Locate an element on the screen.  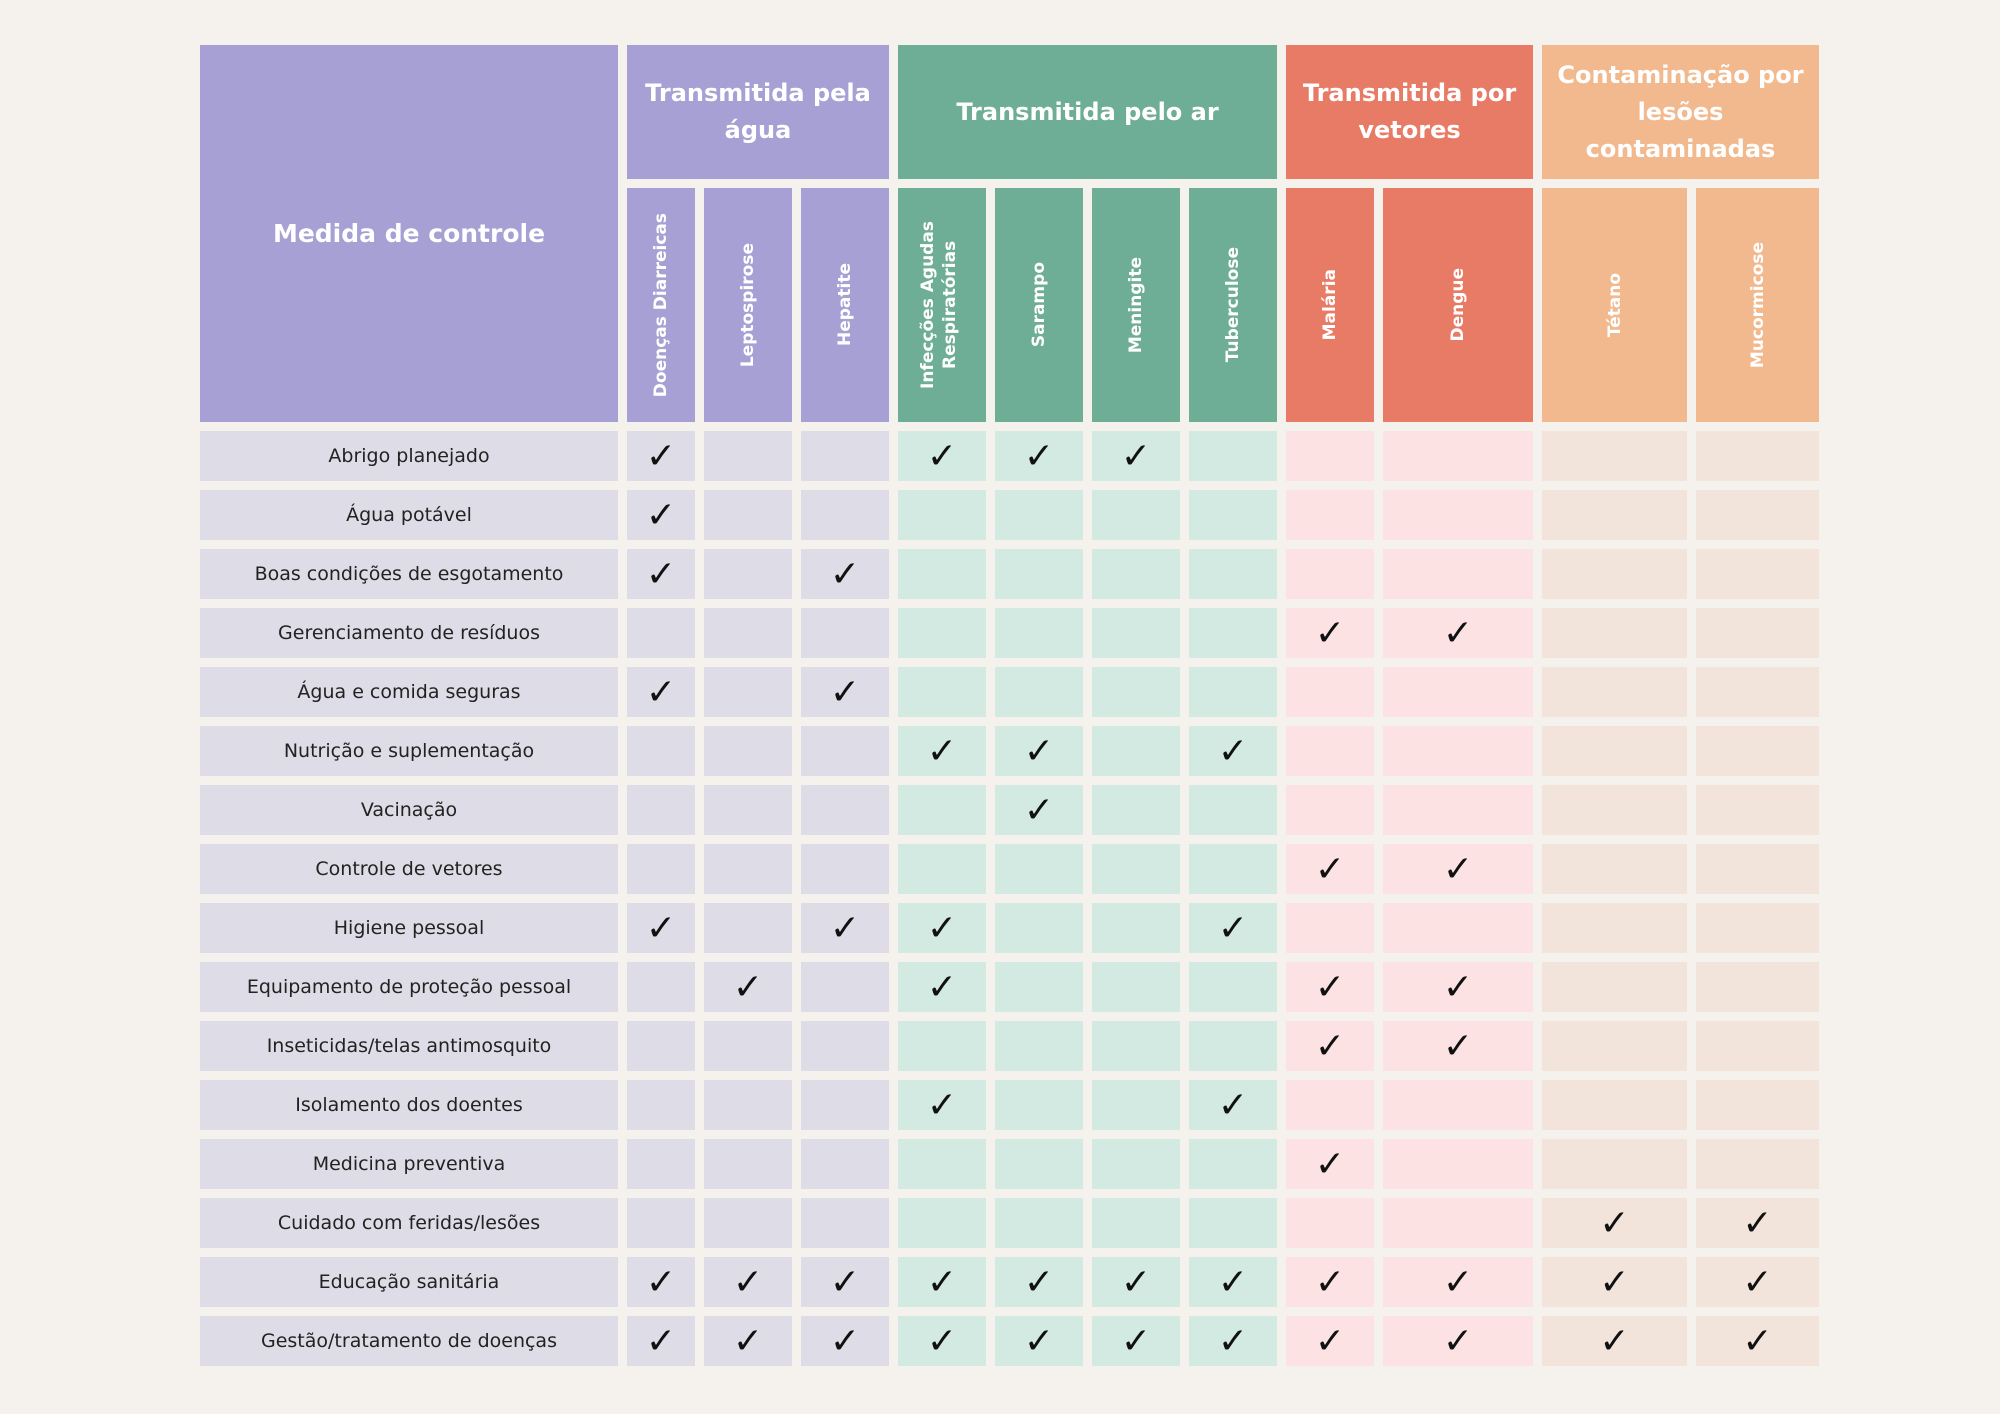
disease-header-infeccoes-agudas-respiratorias: Infecções Agudas Respiratórias is located at coordinates (942, 305).